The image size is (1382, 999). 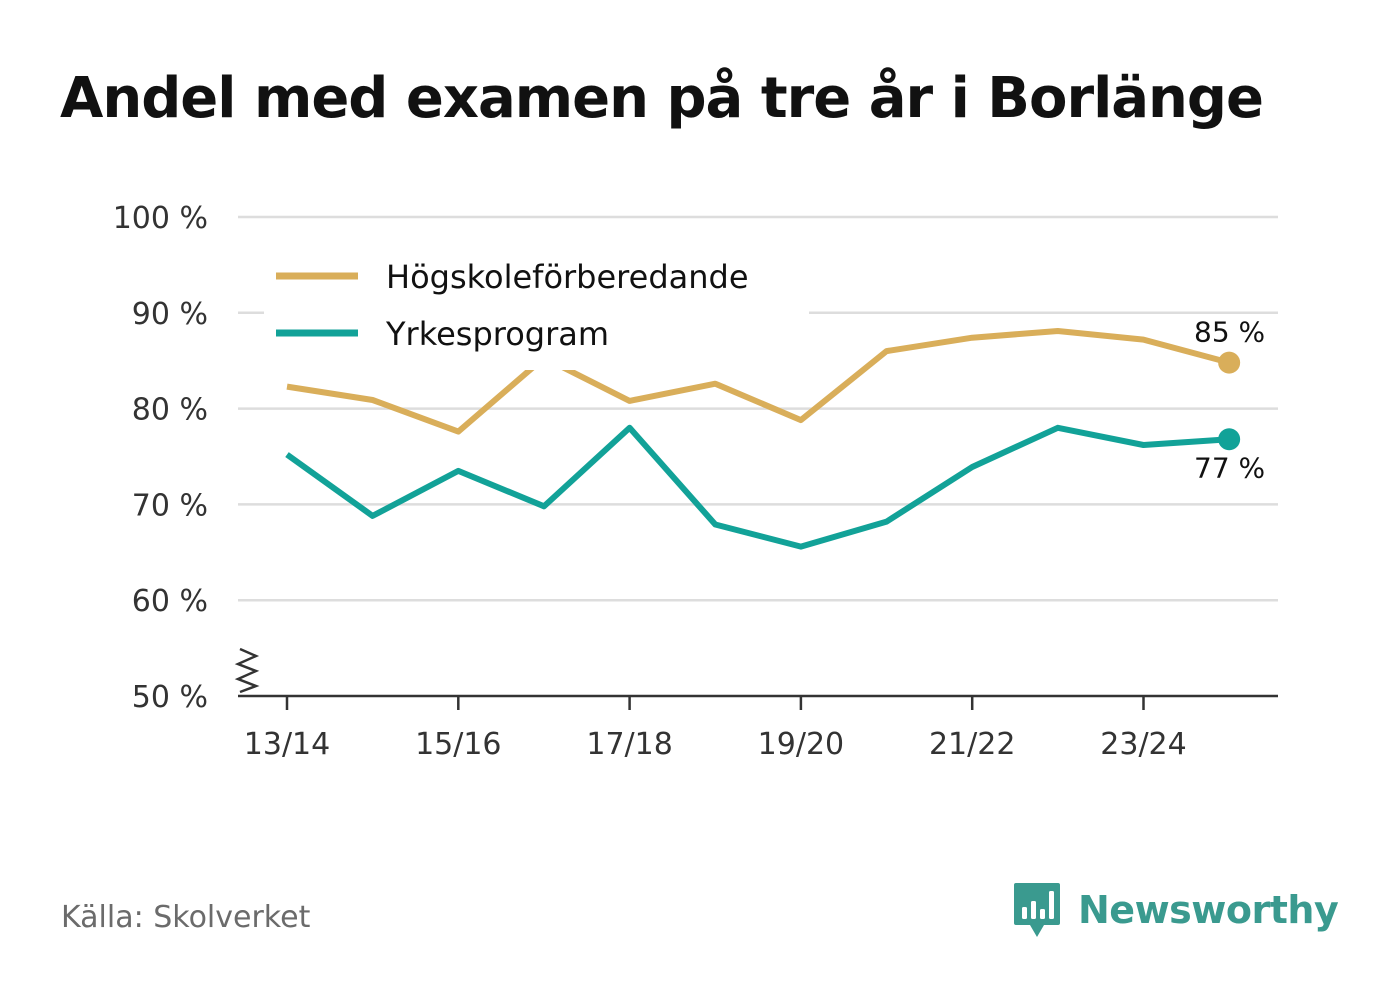 I want to click on source-label: Källa: Skolverket, so click(x=186, y=917).